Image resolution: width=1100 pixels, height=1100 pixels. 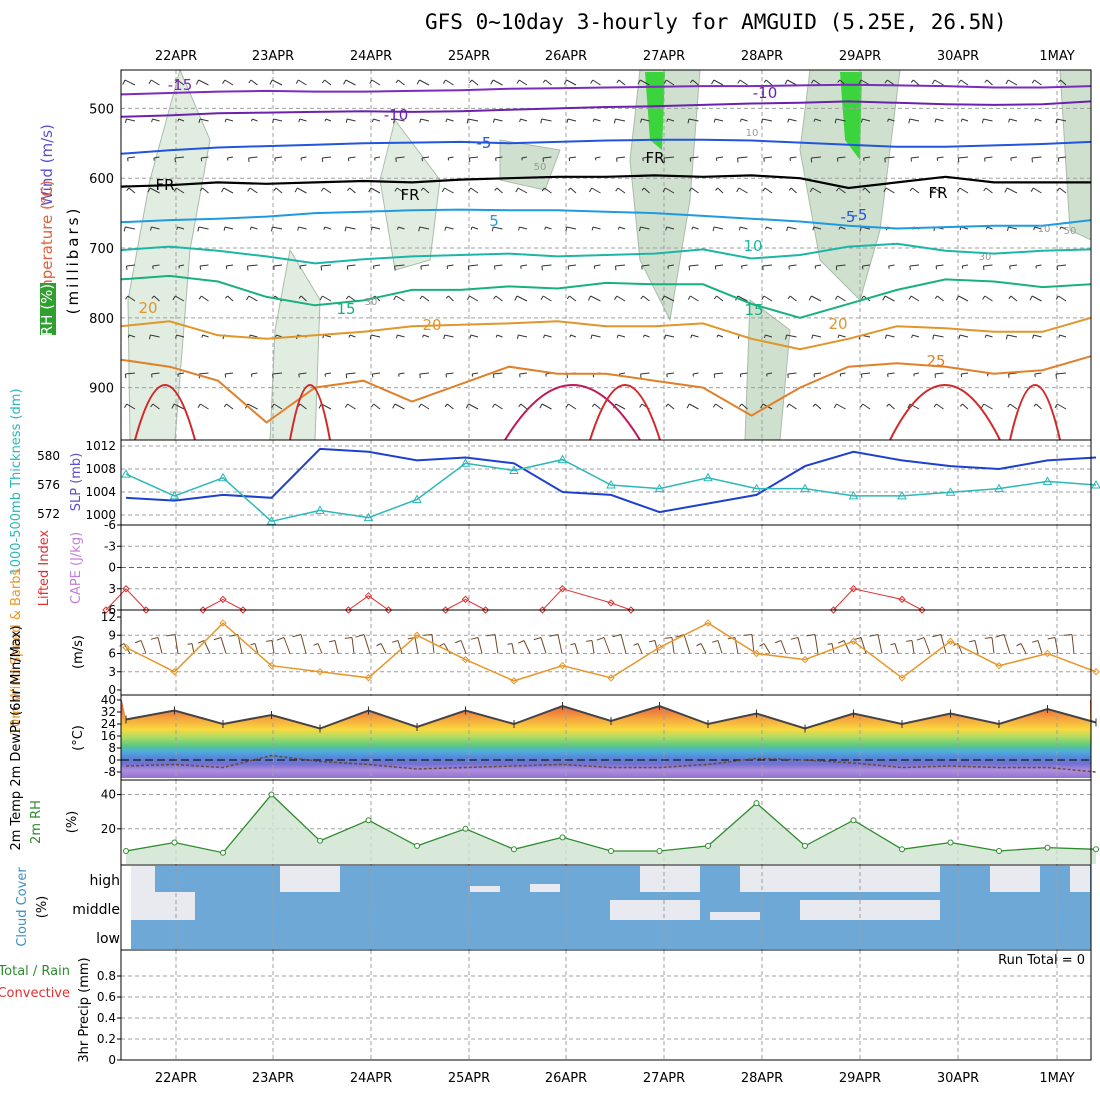 What do you see at coordinates (611, 763) in the screenshot?
I see `dewpoint2m-line` at bounding box center [611, 763].